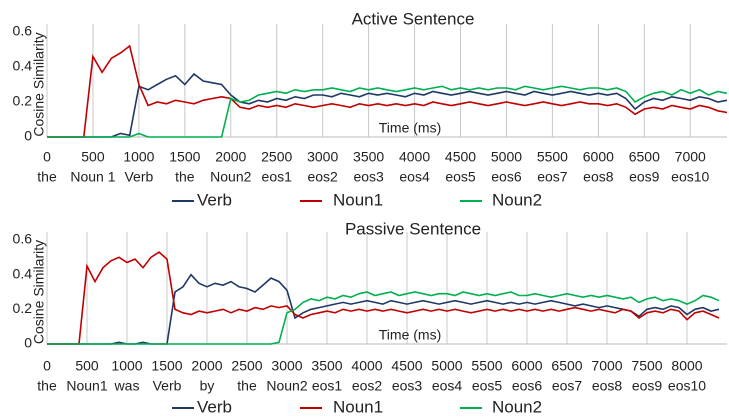 The image size is (729, 417). I want to click on x-tick-word: Noun 1, so click(92, 177).